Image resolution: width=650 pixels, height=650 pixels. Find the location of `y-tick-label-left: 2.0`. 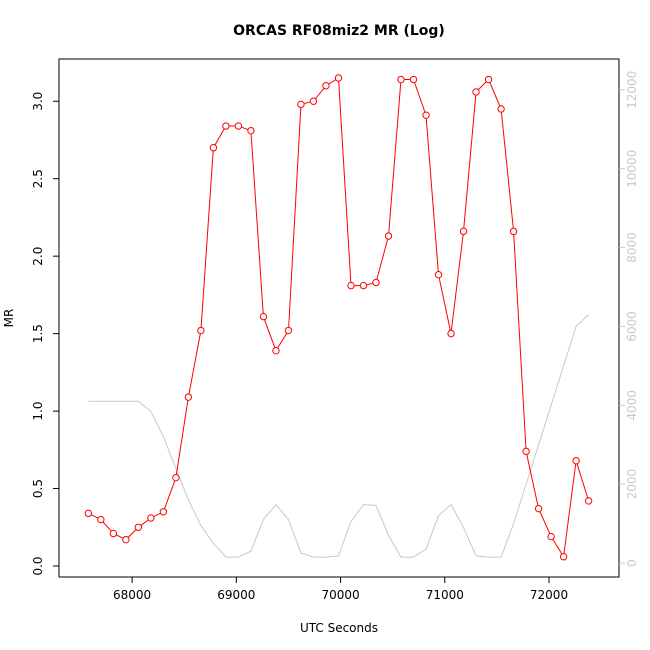

y-tick-label-left: 2.0 is located at coordinates (38, 256).